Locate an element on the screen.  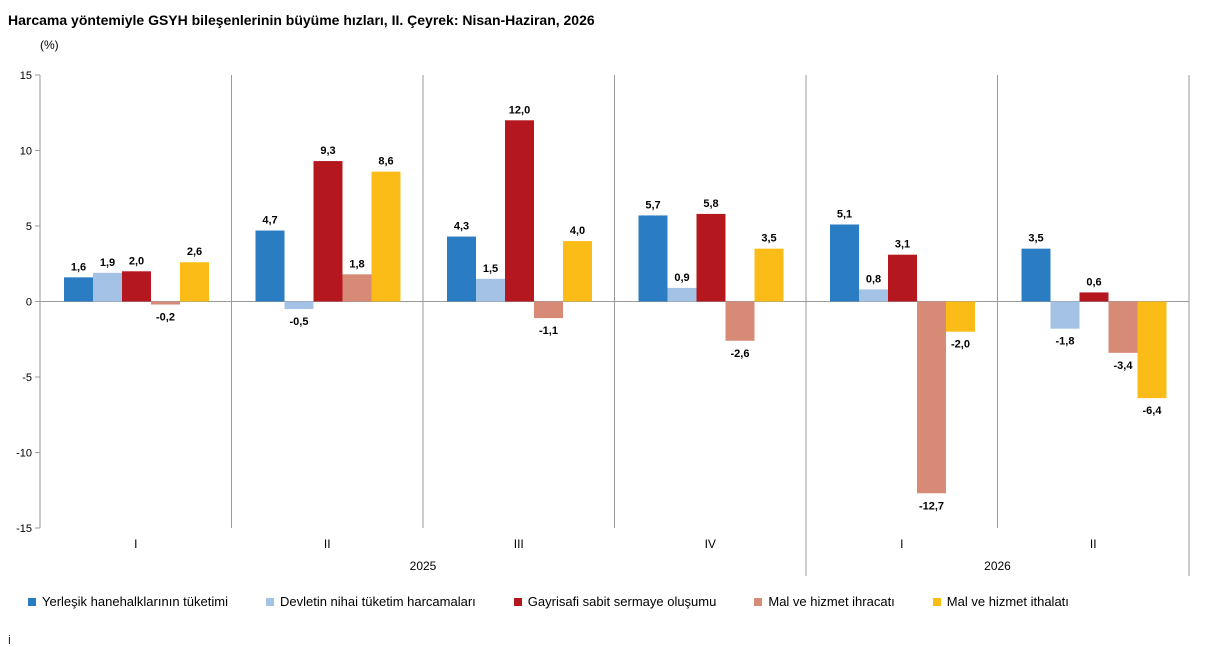
data-label: -0,2 is located at coordinates (165, 318).